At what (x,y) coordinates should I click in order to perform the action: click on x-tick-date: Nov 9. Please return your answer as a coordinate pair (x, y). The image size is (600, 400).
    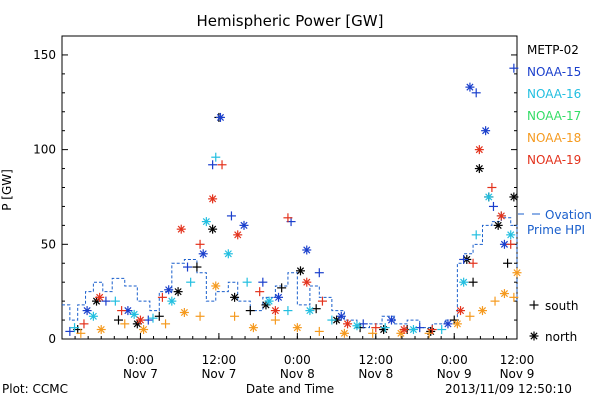
    Looking at the image, I should click on (517, 374).